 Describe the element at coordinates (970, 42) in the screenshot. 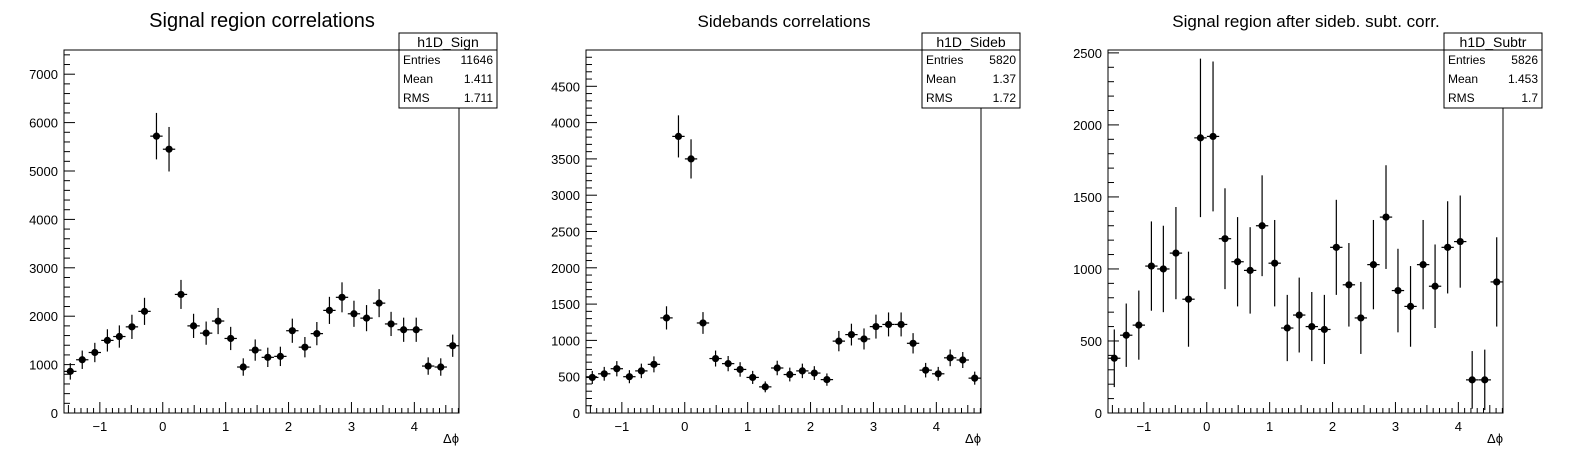

I see `stats-box-title: h1D_Sideb` at that location.